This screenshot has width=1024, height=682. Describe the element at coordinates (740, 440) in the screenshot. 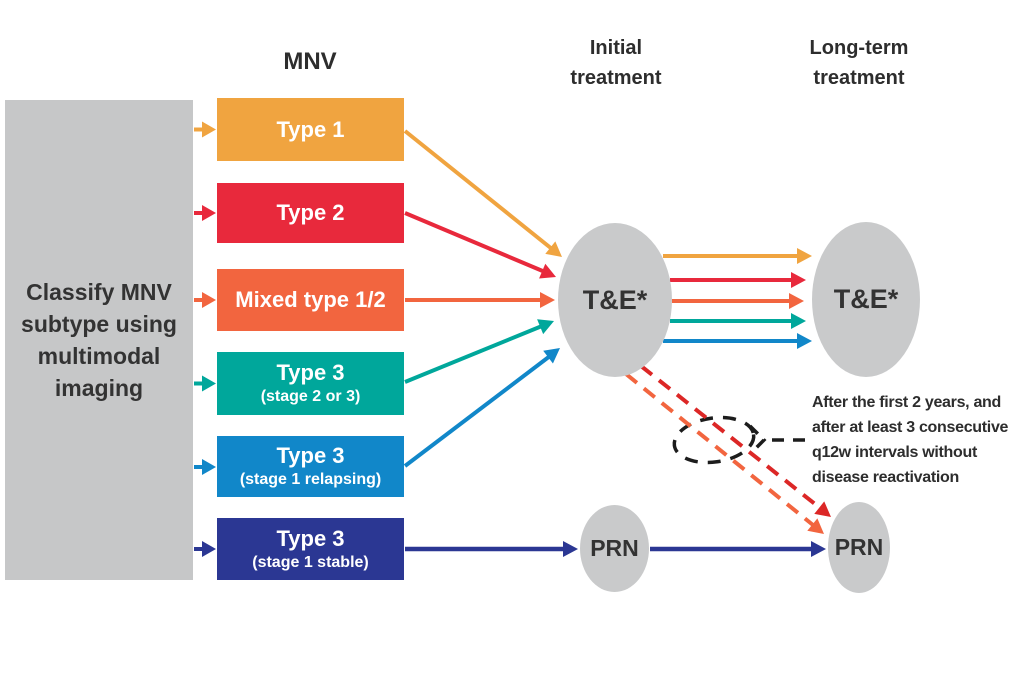

I see `dashed-callout-ellipse` at that location.